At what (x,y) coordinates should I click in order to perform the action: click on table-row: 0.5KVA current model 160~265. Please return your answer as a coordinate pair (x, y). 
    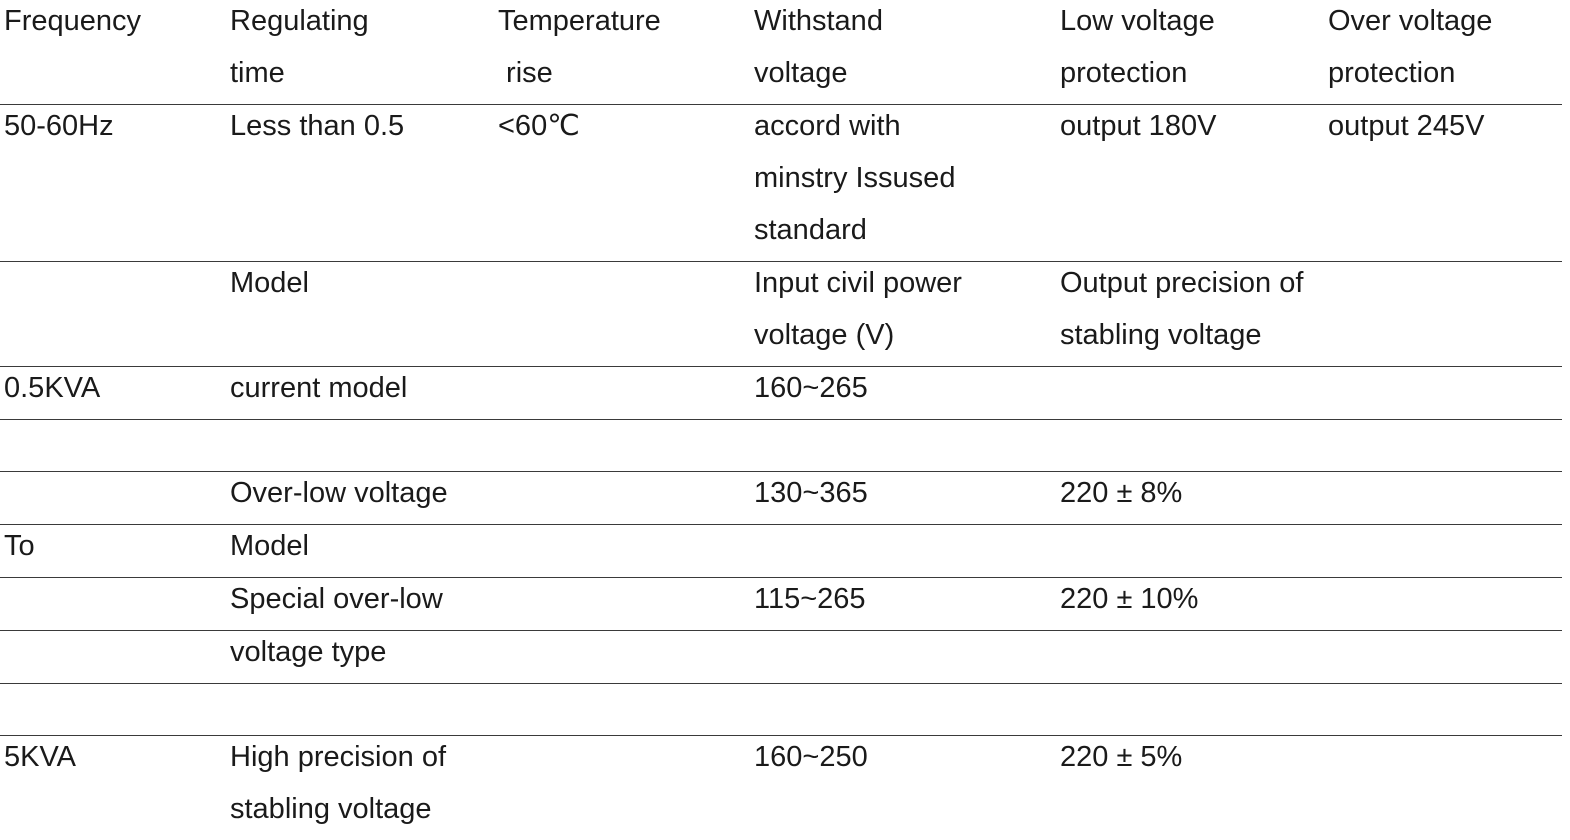
    Looking at the image, I should click on (781, 393).